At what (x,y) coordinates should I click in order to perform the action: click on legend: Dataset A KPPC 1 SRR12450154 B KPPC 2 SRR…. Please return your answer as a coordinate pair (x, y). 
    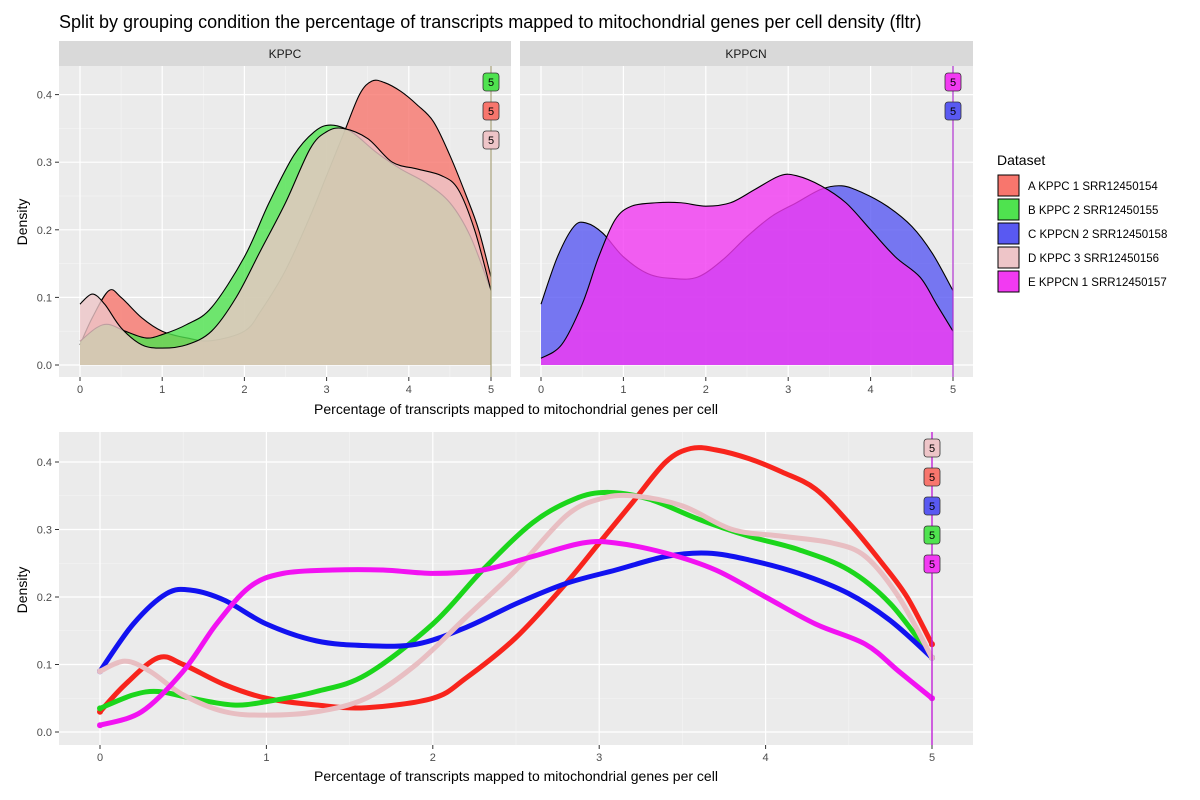
    Looking at the image, I should click on (1082, 222).